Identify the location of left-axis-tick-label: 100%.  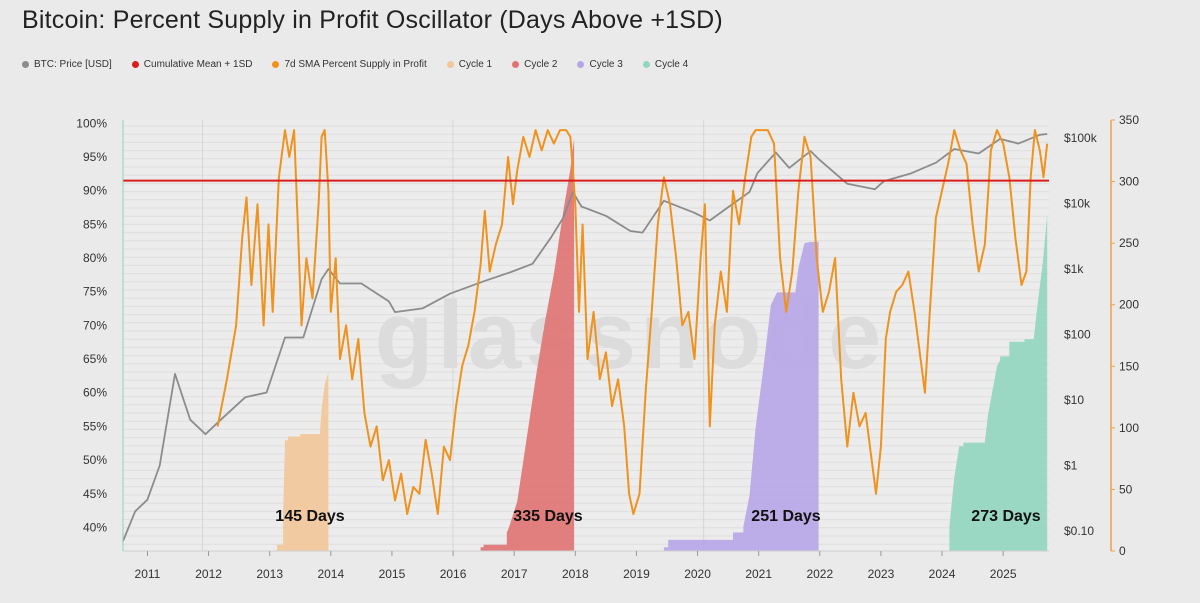
(91, 123).